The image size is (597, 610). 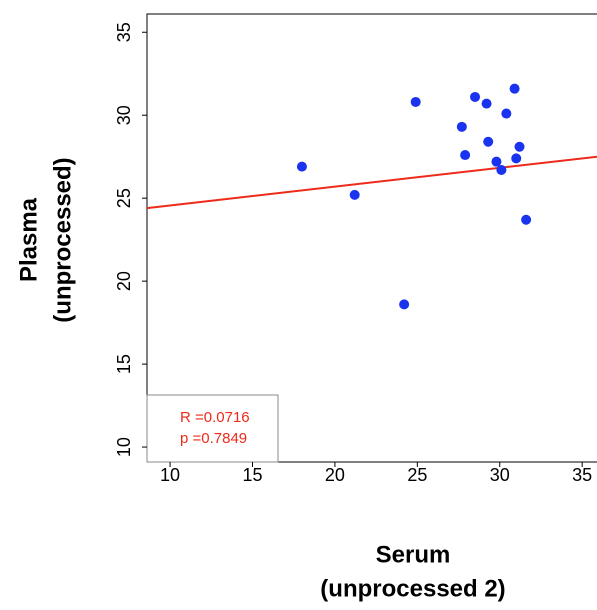 I want to click on y-tick-label: 10, so click(x=124, y=447).